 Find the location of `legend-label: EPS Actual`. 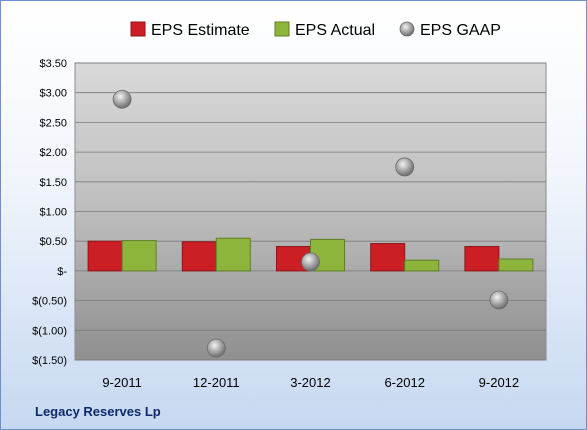

legend-label: EPS Actual is located at coordinates (335, 30).